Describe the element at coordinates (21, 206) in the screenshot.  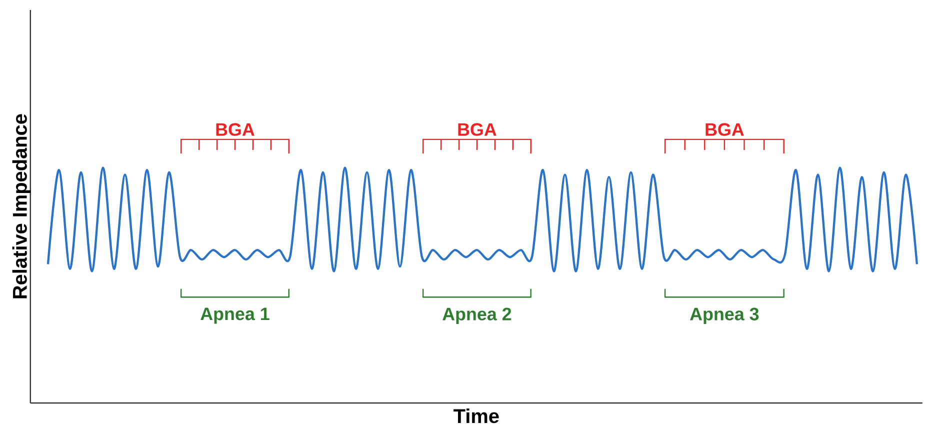
I see `y-axis-title: Relative Impedance` at that location.